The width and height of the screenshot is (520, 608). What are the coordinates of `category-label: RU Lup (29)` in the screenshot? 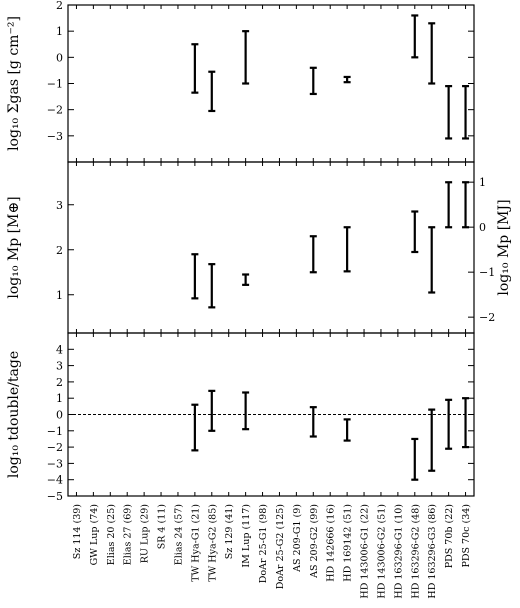 It's located at (145, 533).